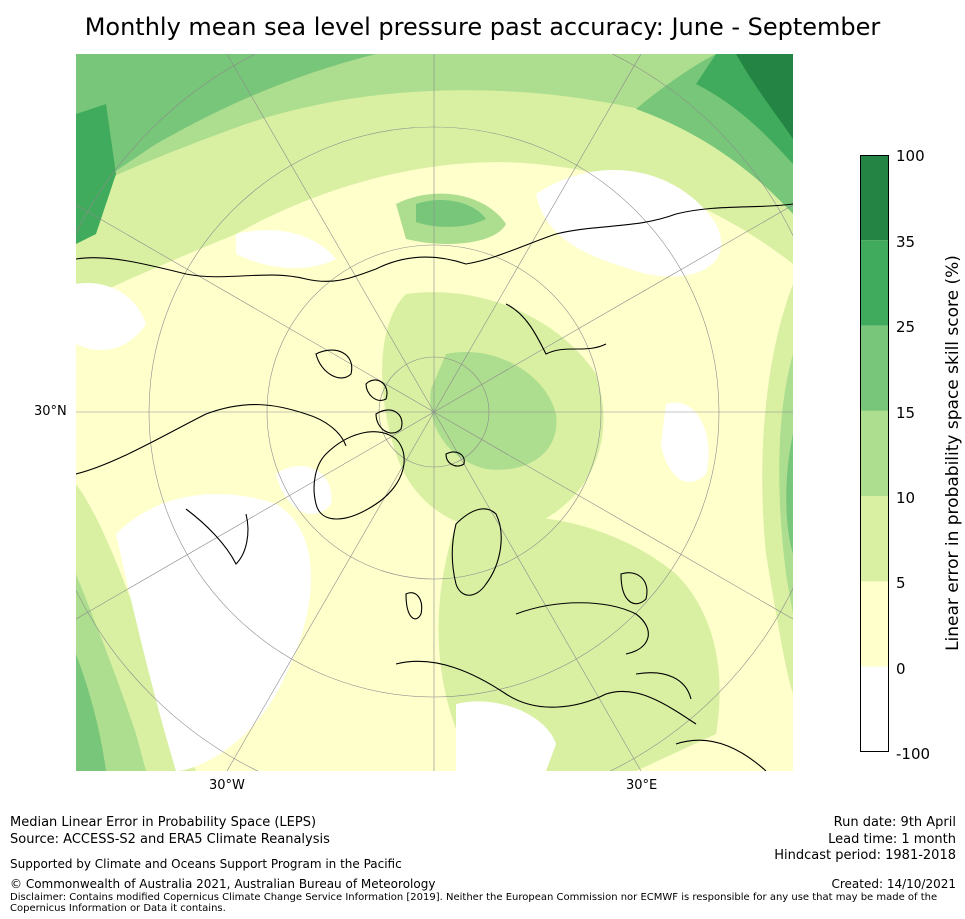  Describe the element at coordinates (894, 822) in the screenshot. I see `footer-run-date: Run date: 9th April` at that location.